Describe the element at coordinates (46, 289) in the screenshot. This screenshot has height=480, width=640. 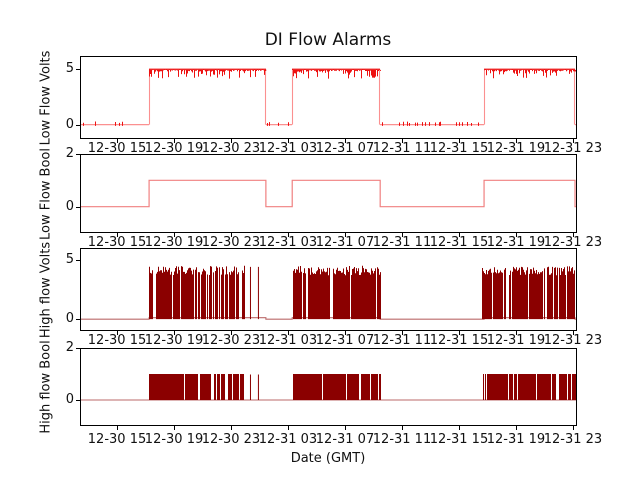
I see `y-axis-label-high-flow-volts: High flow Volts` at that location.